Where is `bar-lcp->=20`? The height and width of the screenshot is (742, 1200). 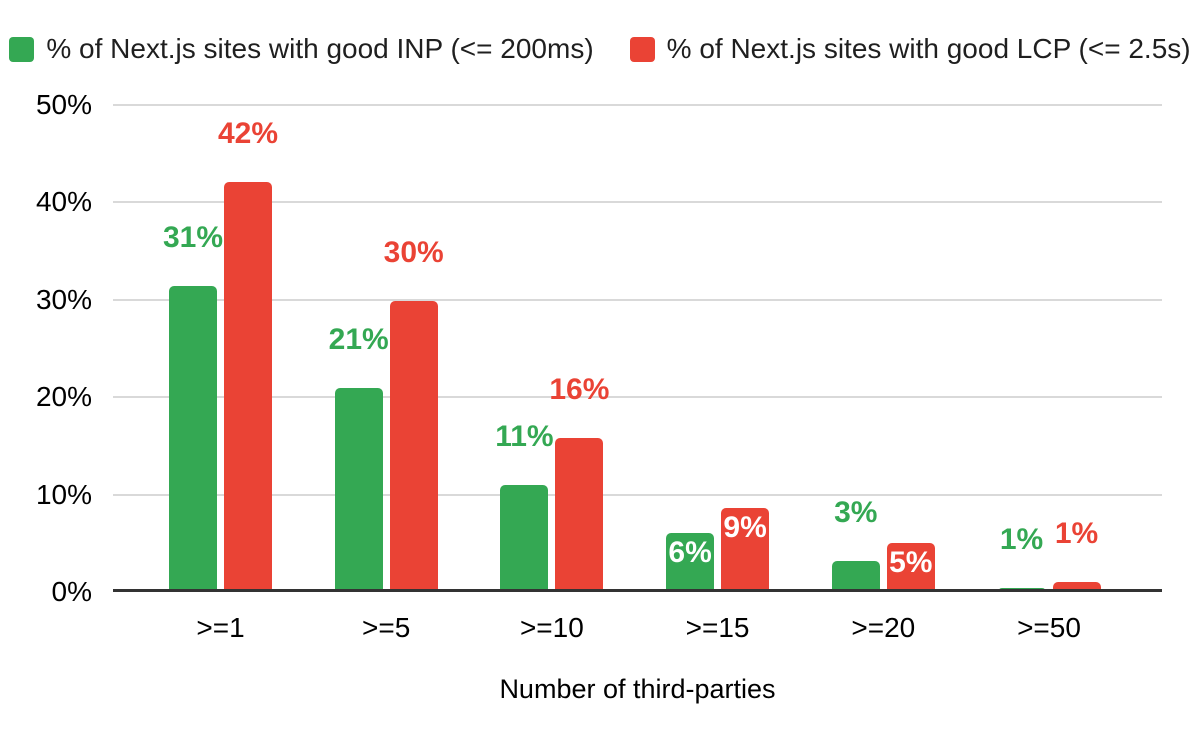
bar-lcp->=20 is located at coordinates (910, 567).